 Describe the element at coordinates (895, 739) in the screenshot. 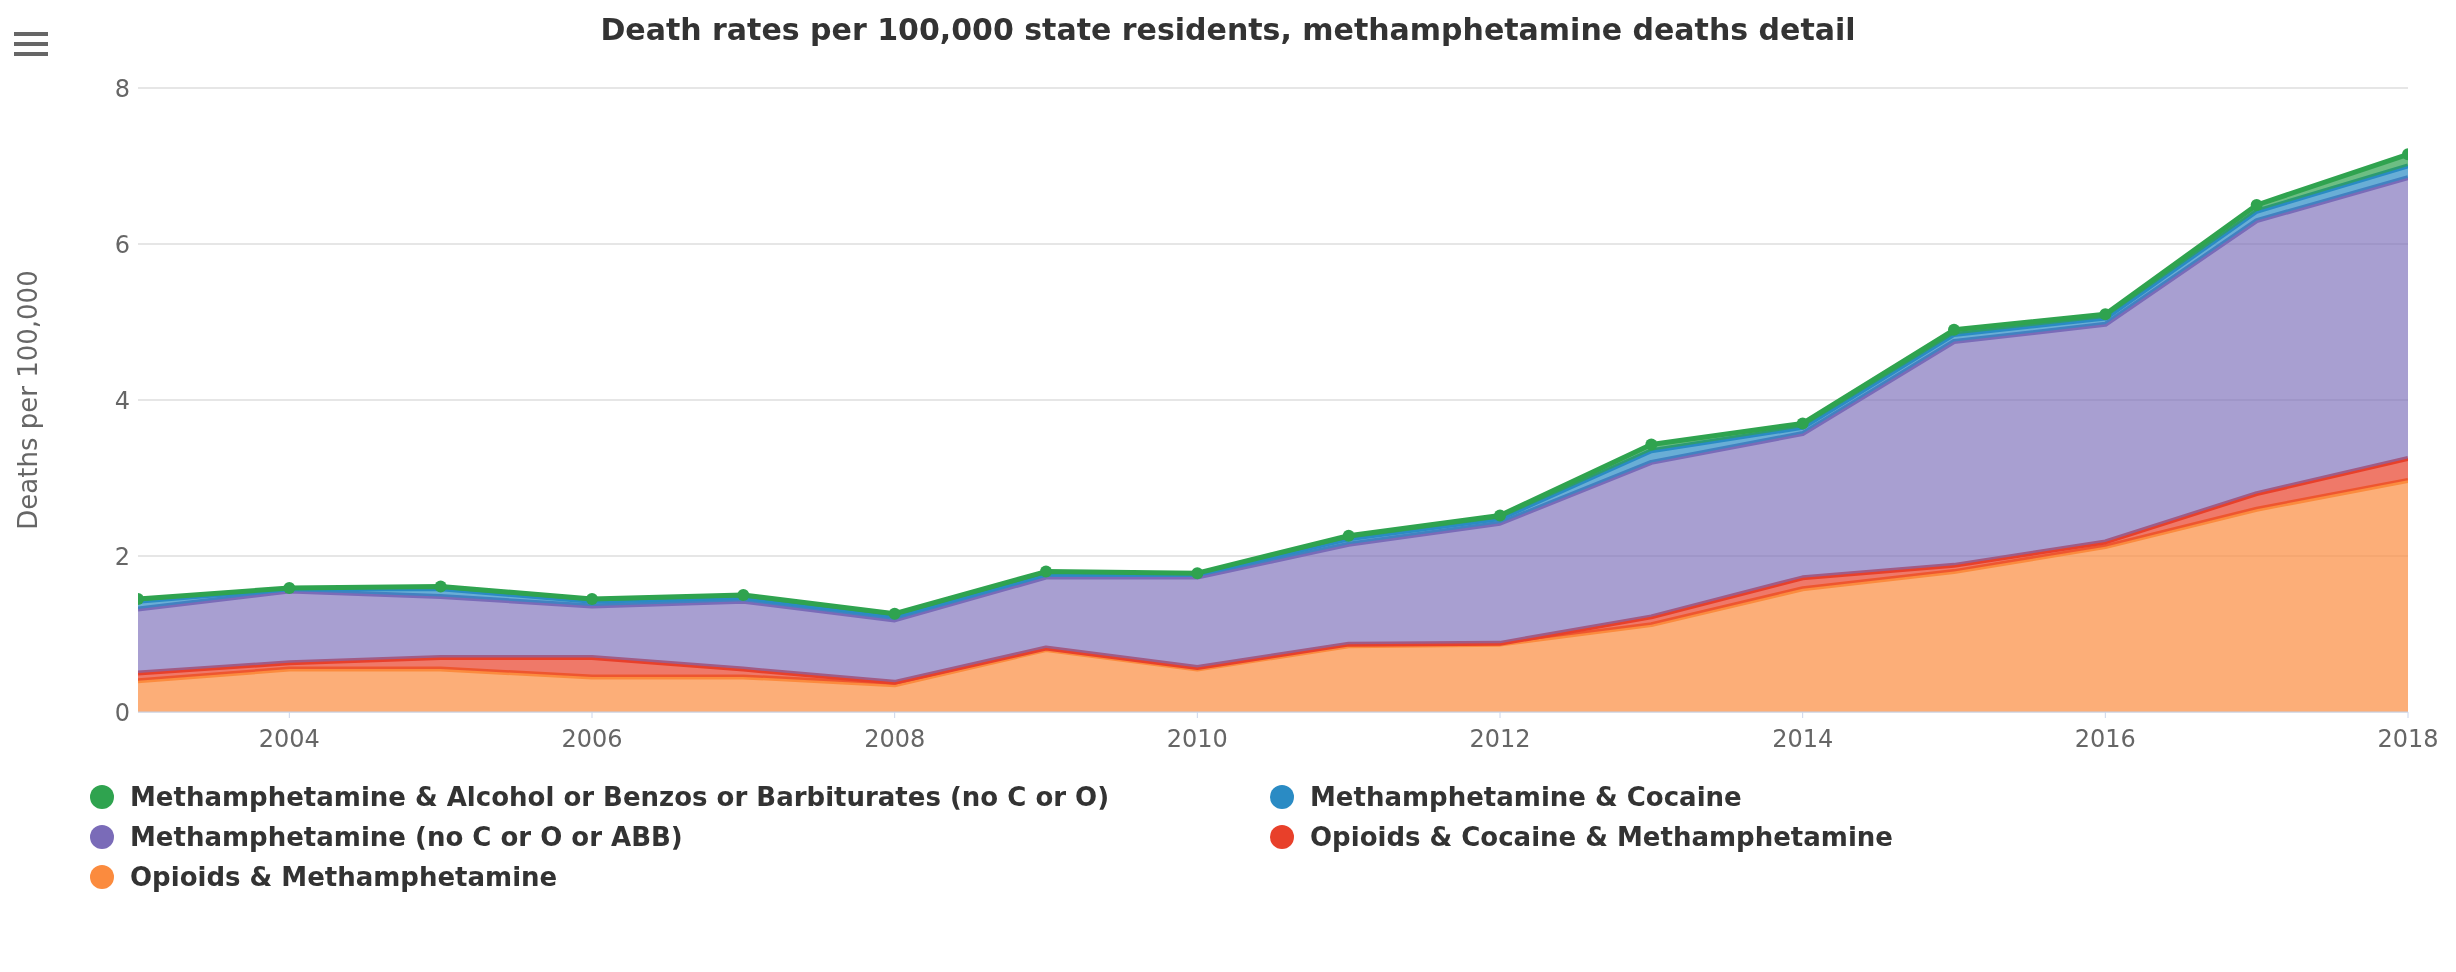

I see `x-tick-label: 2008` at that location.